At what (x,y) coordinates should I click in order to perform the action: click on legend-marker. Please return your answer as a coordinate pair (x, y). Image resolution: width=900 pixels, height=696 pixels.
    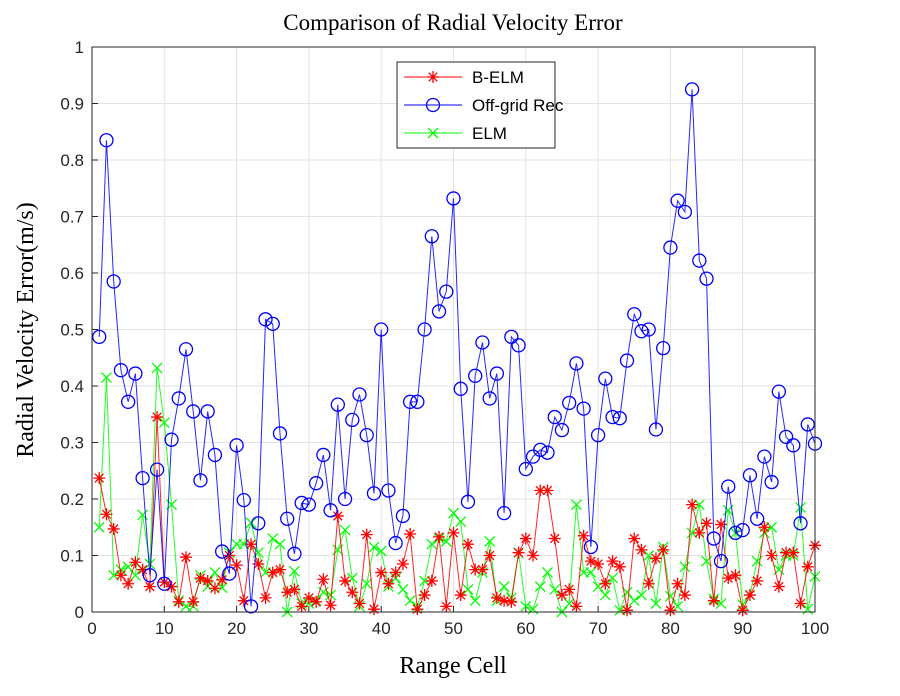
    Looking at the image, I should click on (433, 133).